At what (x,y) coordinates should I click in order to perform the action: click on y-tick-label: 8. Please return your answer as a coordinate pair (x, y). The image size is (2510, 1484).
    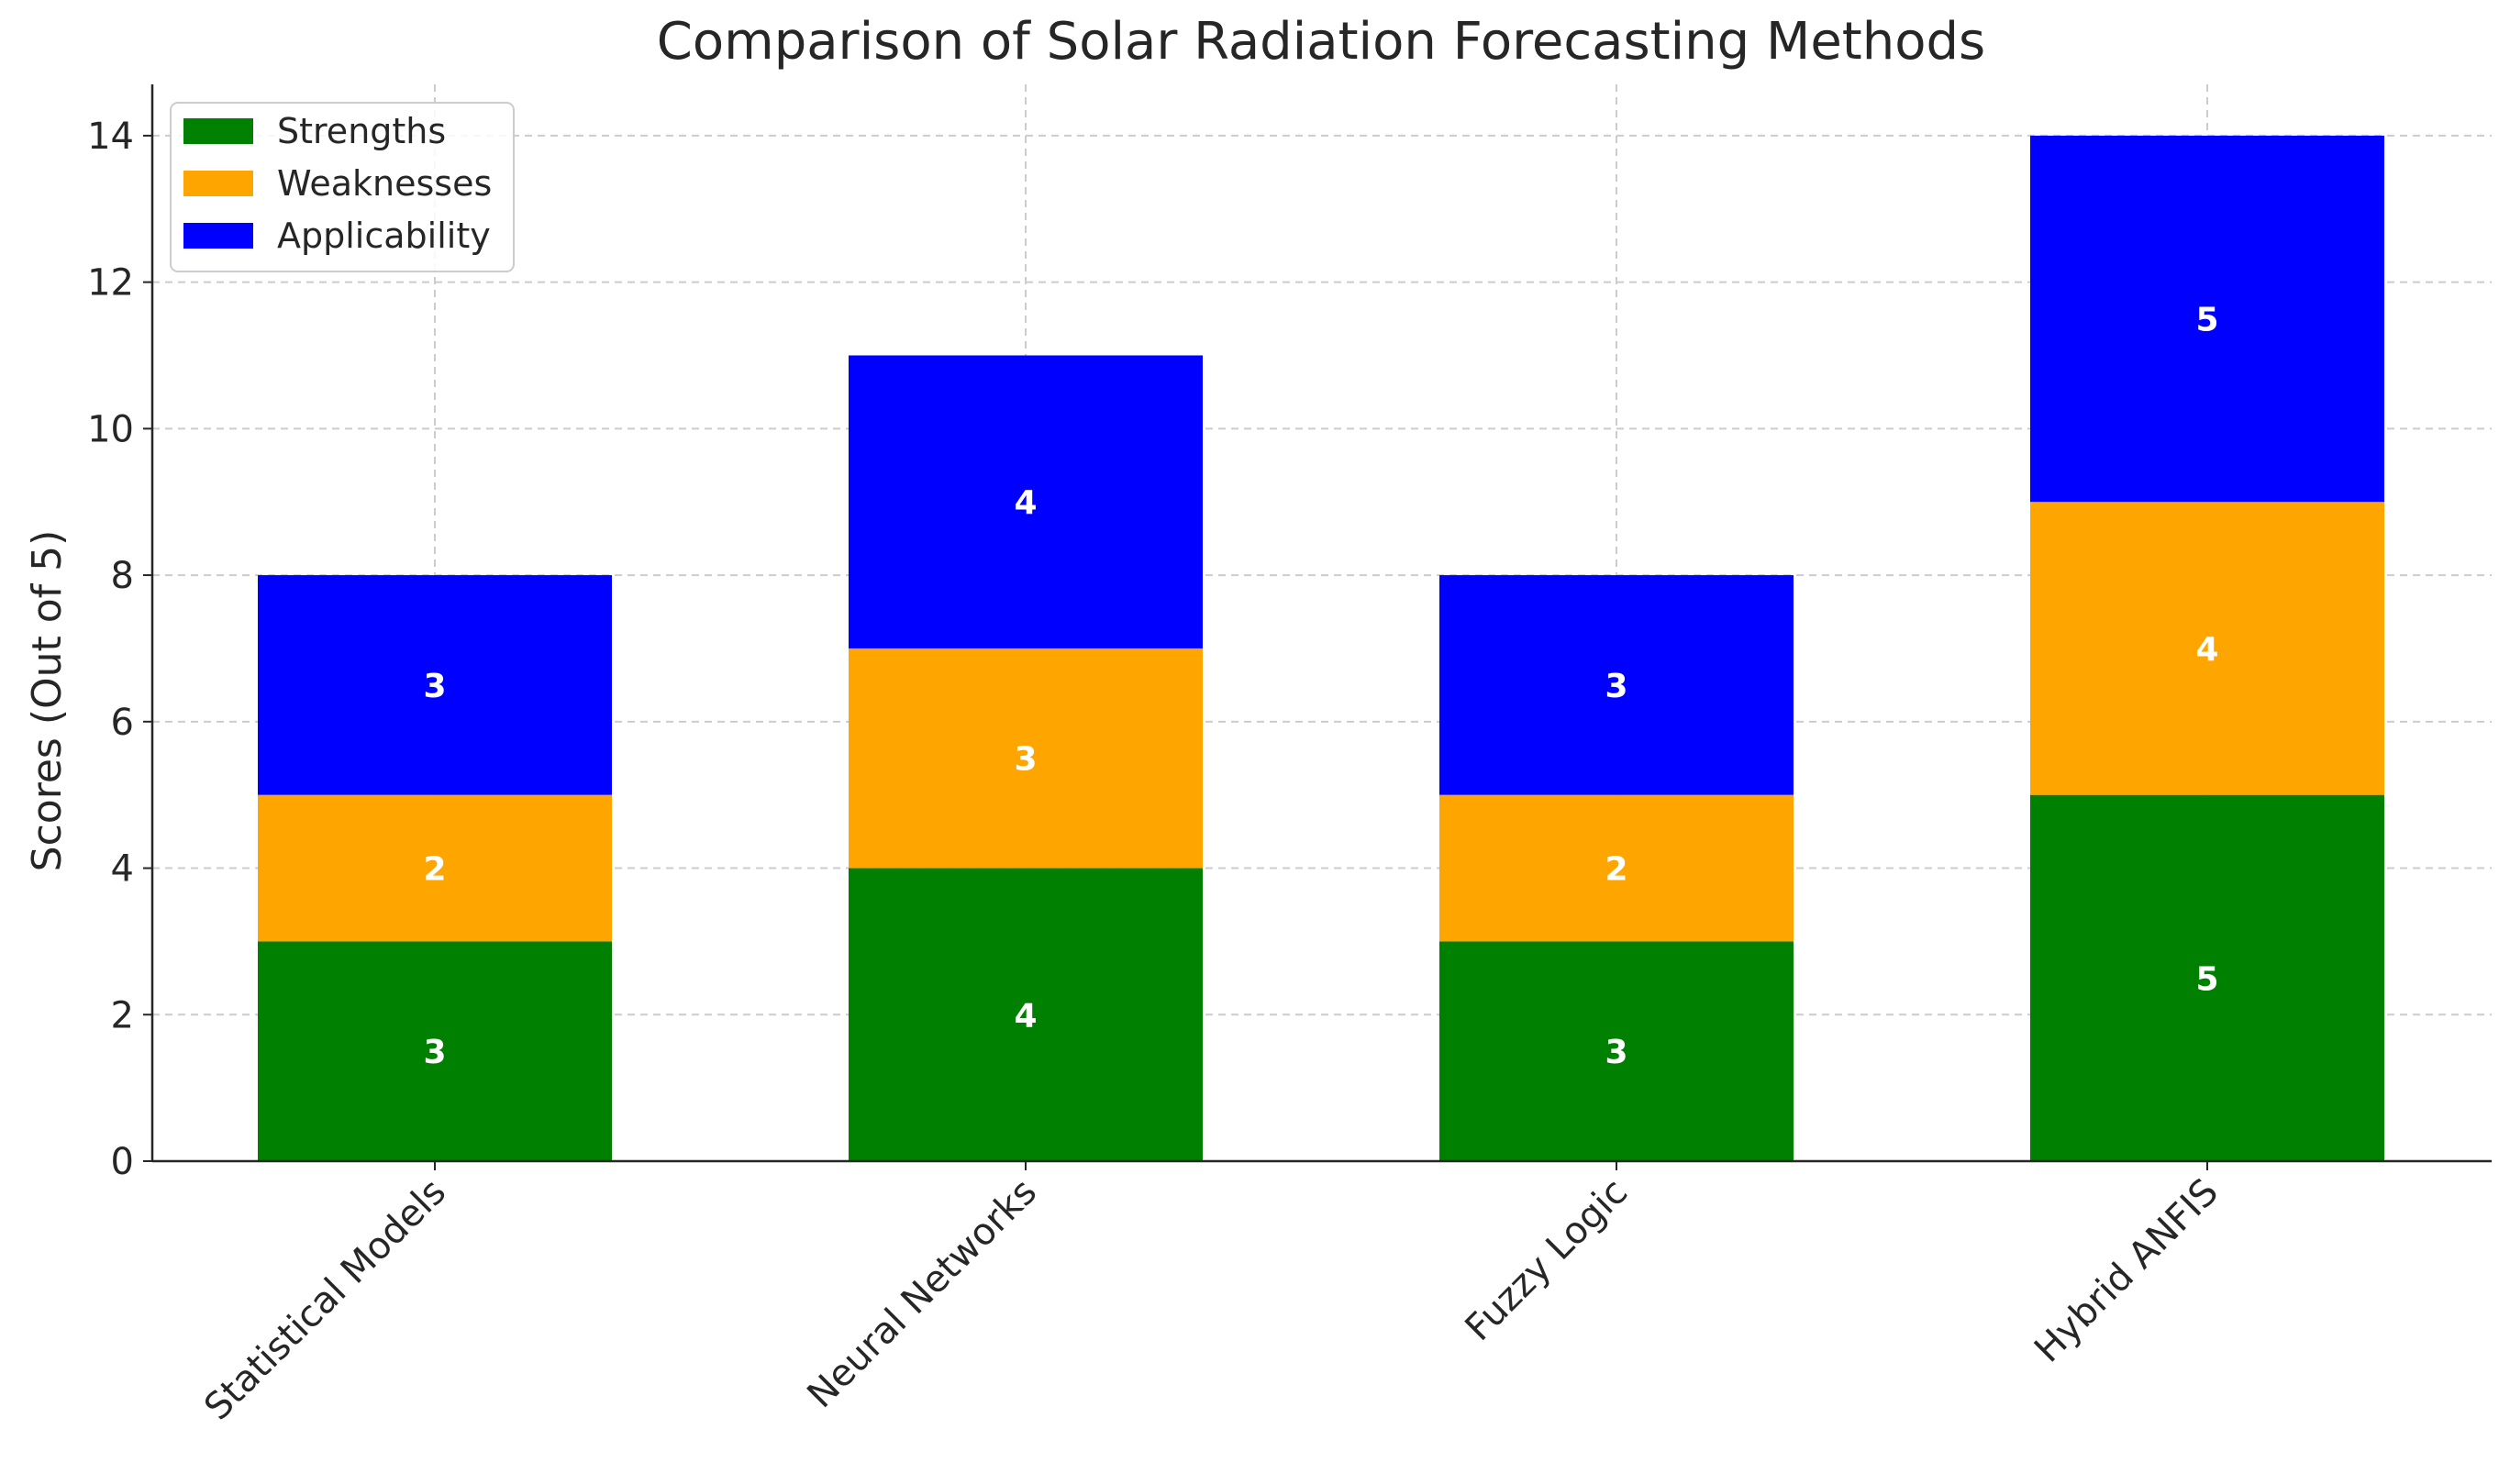
    Looking at the image, I should click on (122, 576).